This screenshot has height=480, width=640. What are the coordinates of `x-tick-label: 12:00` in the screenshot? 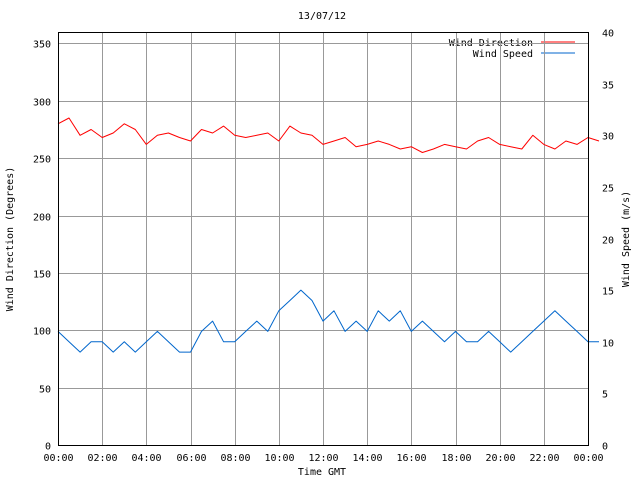 It's located at (323, 458).